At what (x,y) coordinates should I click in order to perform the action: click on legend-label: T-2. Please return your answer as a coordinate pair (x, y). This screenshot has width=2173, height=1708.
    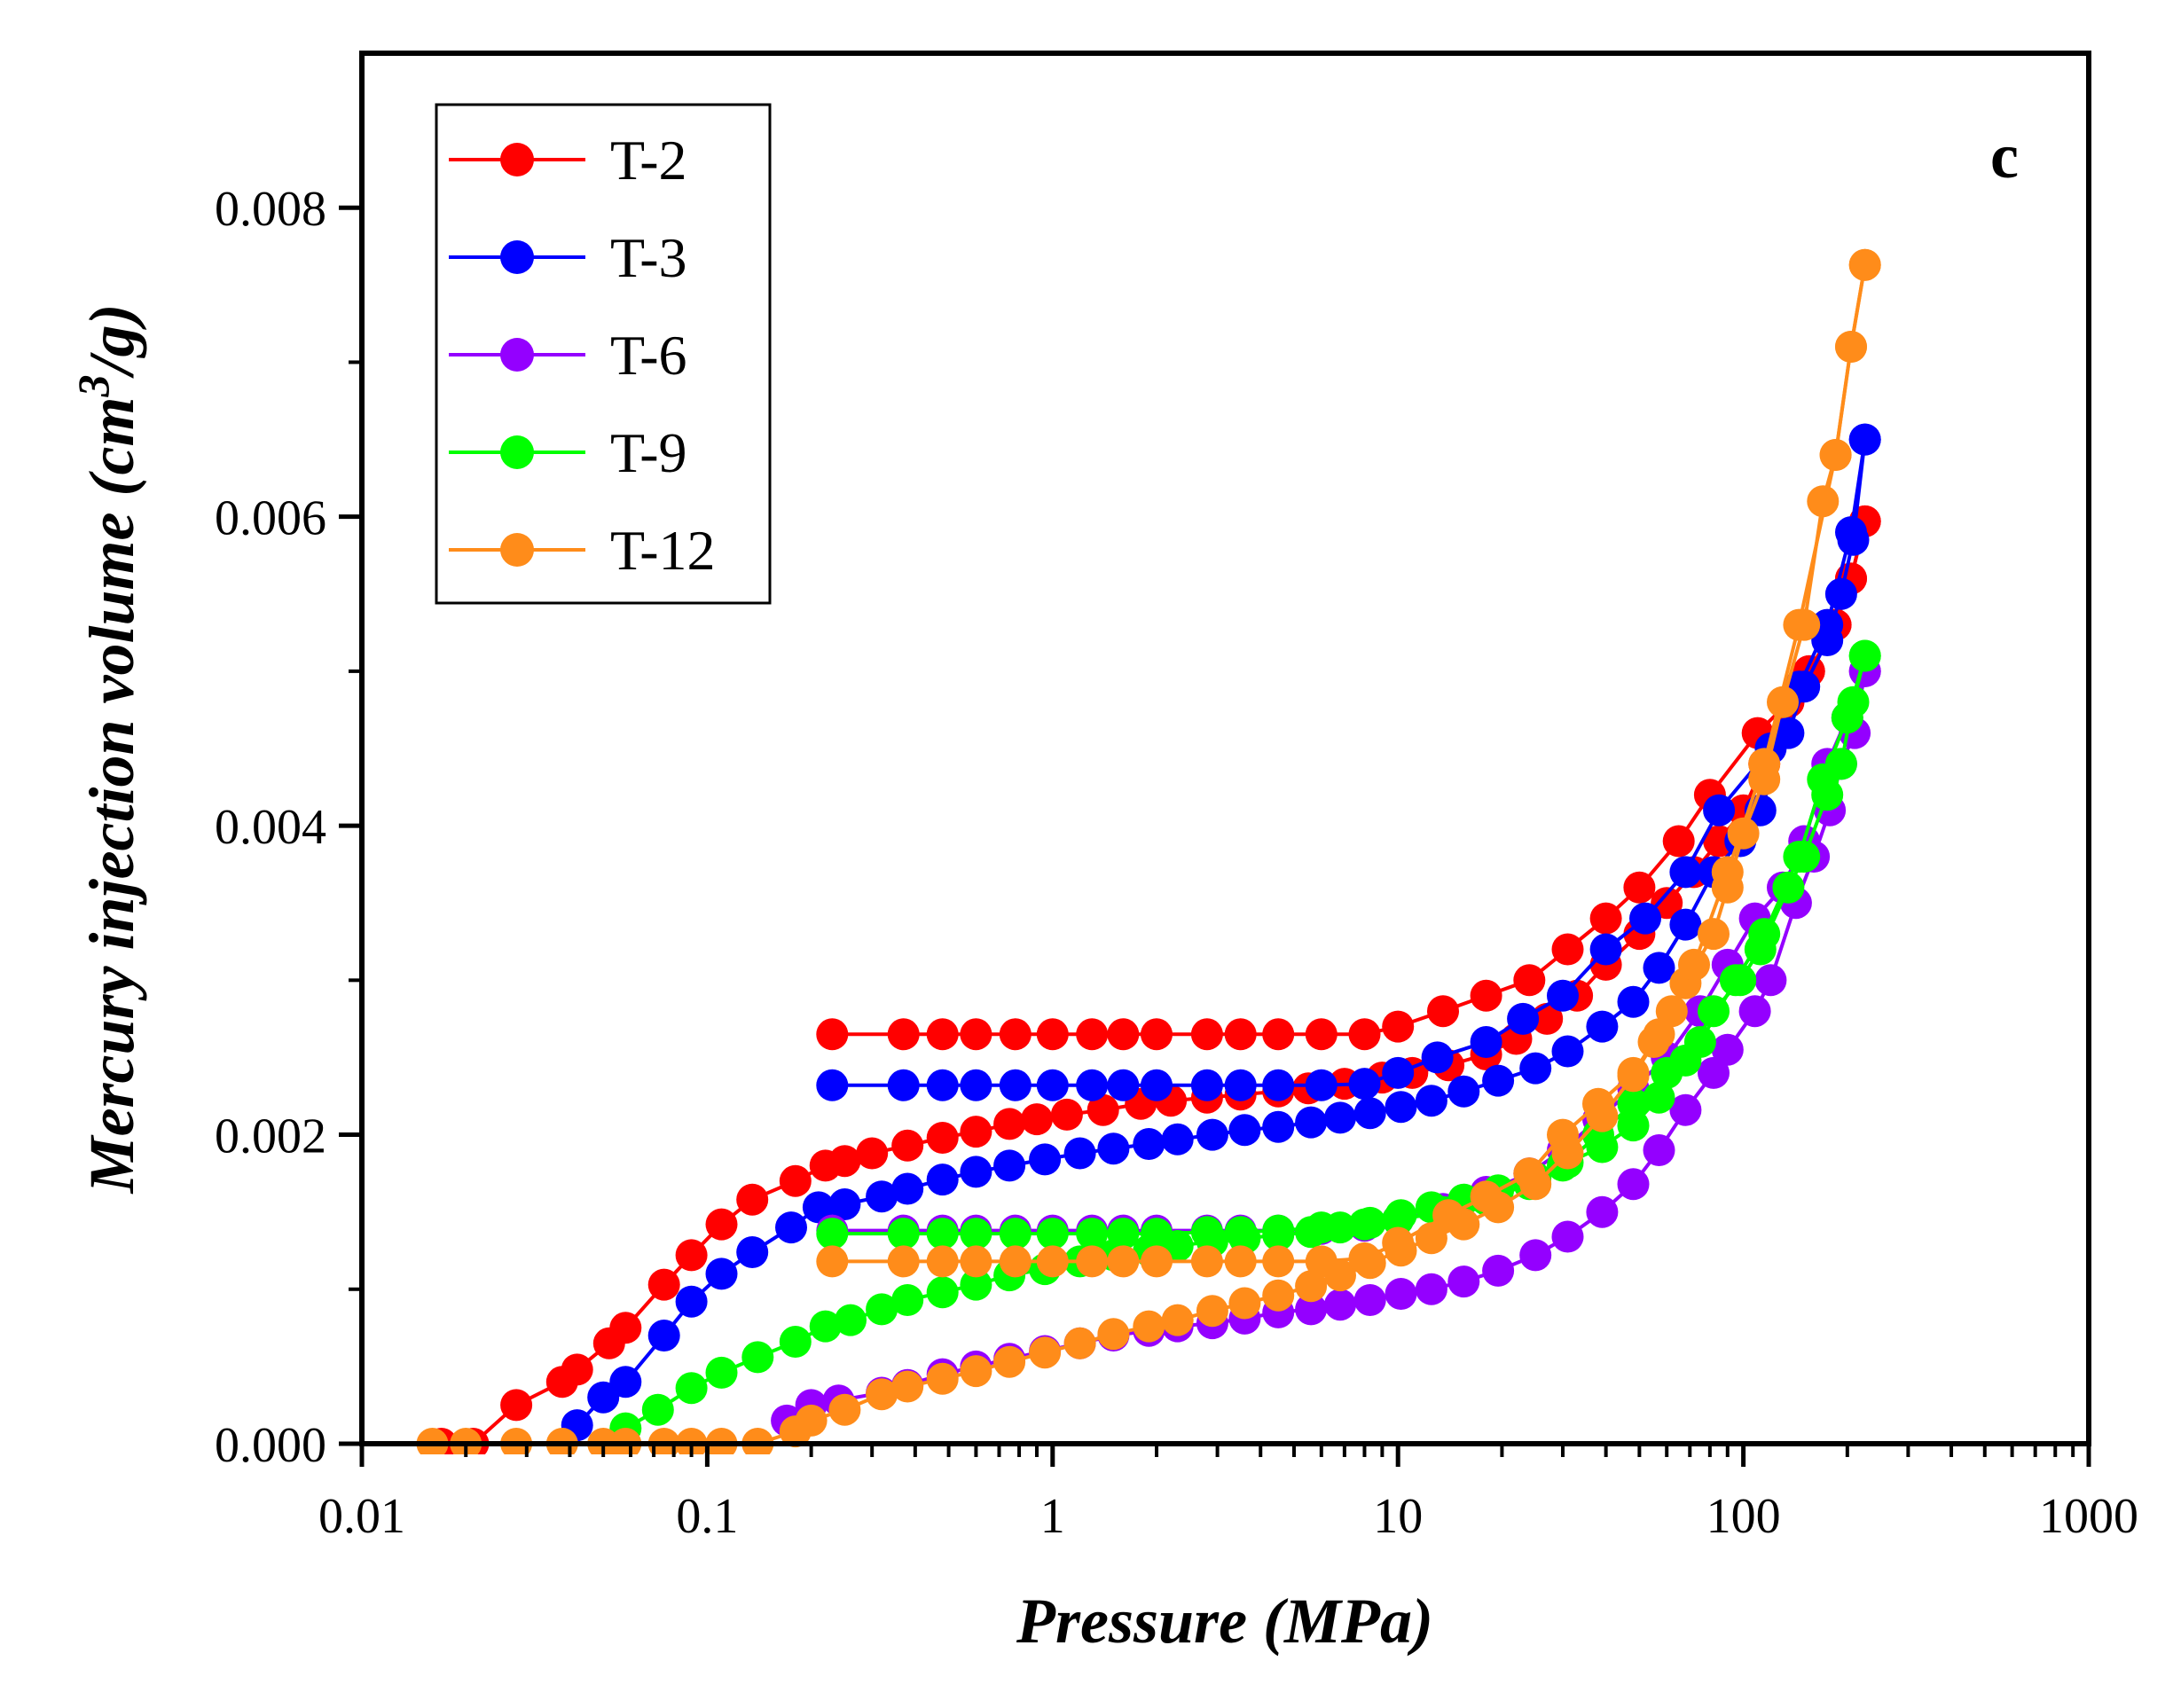
    Looking at the image, I should click on (648, 160).